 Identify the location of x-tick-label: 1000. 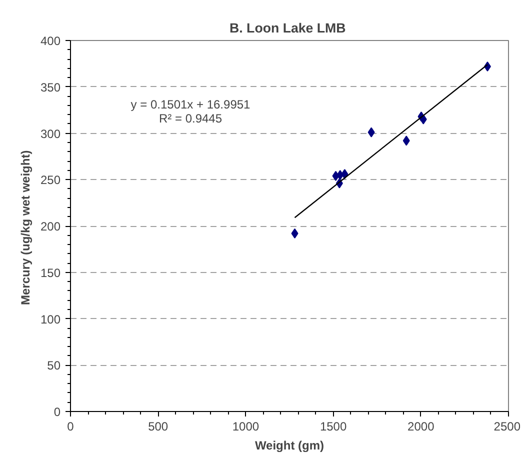
(246, 427).